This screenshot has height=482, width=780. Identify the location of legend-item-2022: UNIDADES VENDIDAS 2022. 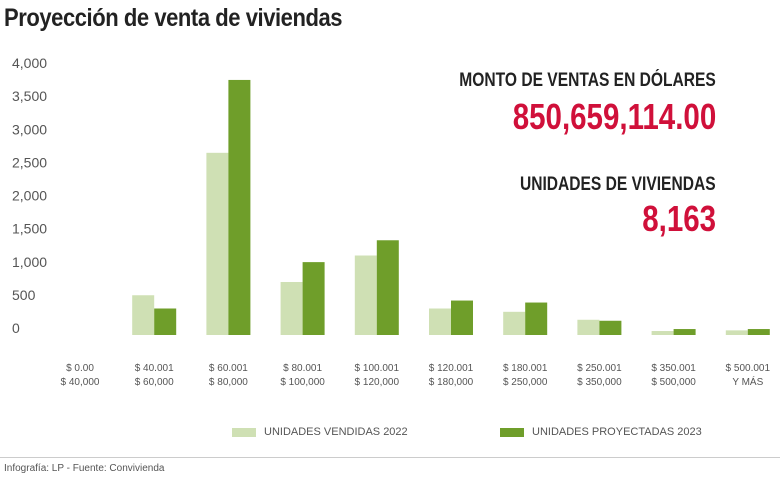
(320, 432).